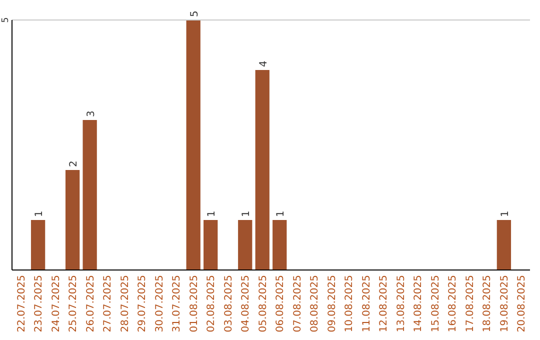 The height and width of the screenshot is (340, 540). Describe the element at coordinates (522, 303) in the screenshot. I see `x-tick-label: 20.08.2025` at that location.